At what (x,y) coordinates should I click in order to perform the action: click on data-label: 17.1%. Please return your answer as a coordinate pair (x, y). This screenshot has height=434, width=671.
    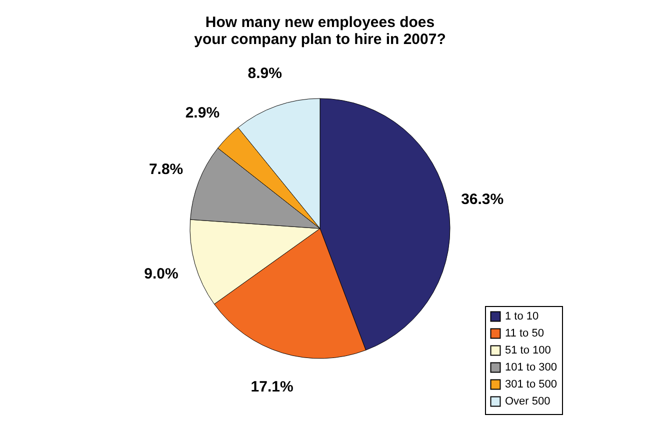
    Looking at the image, I should click on (272, 387).